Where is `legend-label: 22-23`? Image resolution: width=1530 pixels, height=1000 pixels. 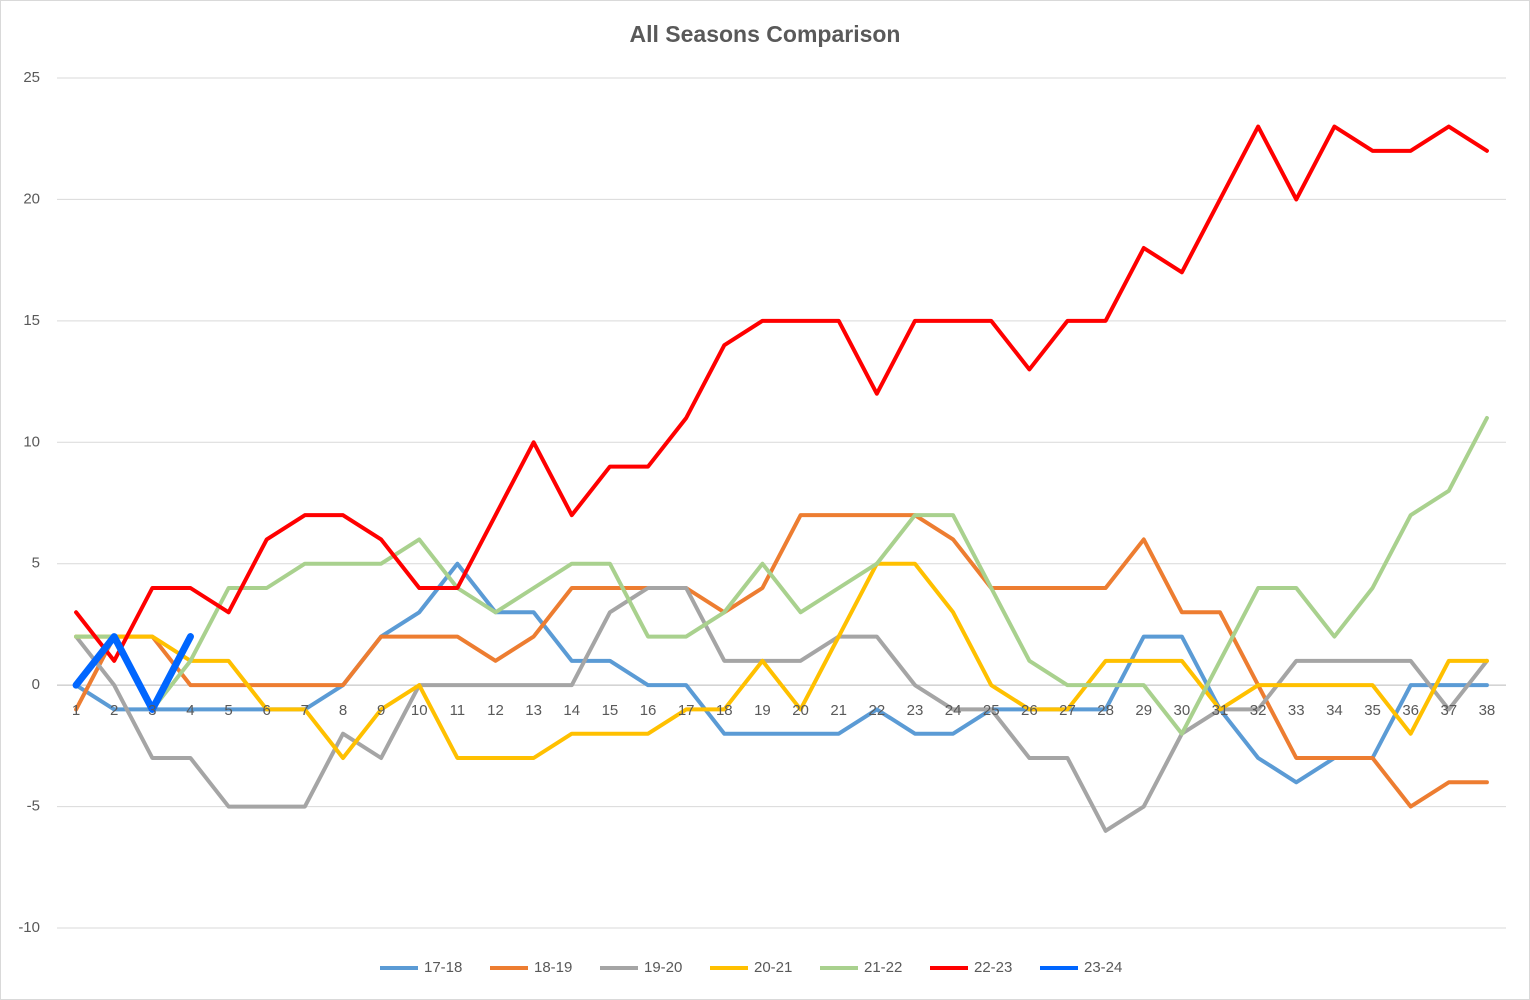 legend-label: 22-23 is located at coordinates (993, 967).